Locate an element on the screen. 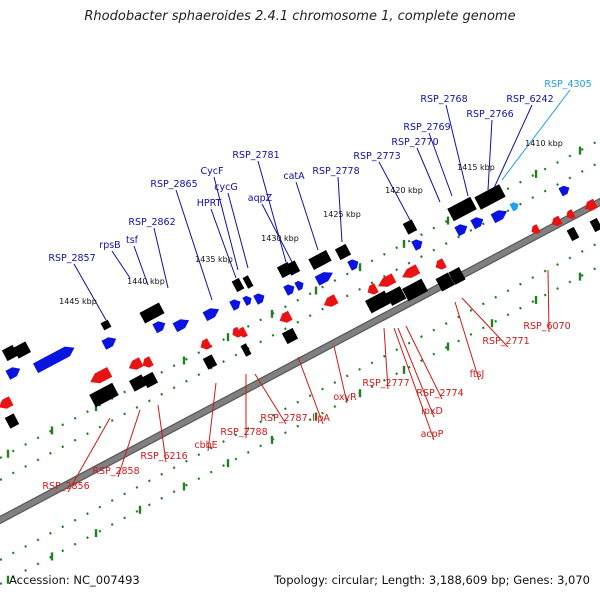 Image resolution: width=600 pixels, height=600 pixels. upper-gene-17-label: RSP_6242 is located at coordinates (529, 99).